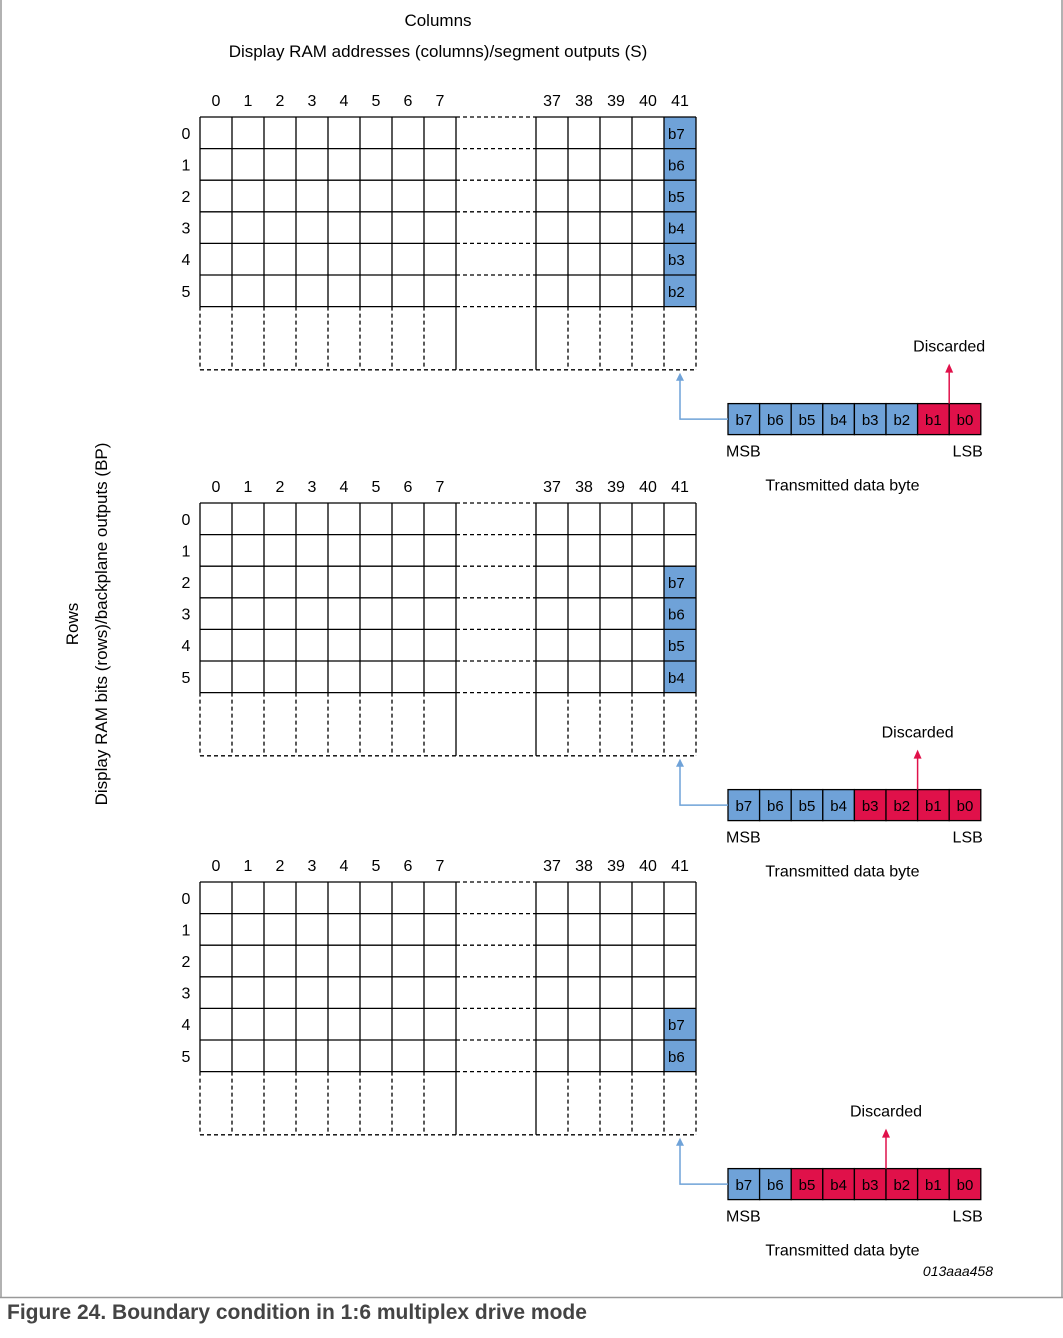 This screenshot has height=1338, width=1063. Describe the element at coordinates (680, 101) in the screenshot. I see `column-label: 41` at that location.